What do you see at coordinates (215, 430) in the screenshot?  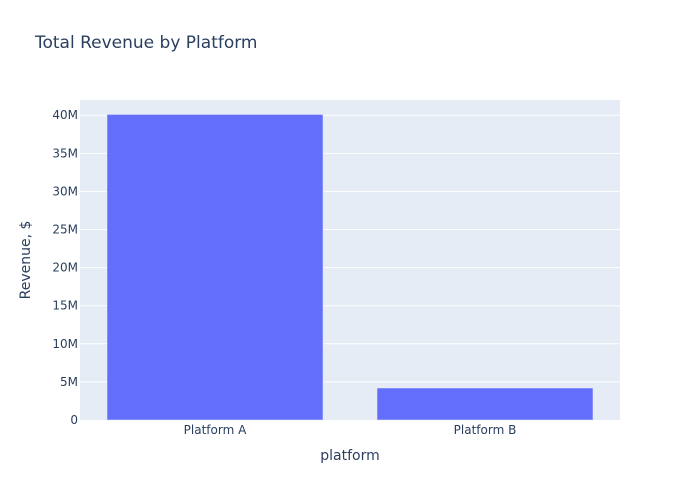 I see `x-tick-label: Platform A` at bounding box center [215, 430].